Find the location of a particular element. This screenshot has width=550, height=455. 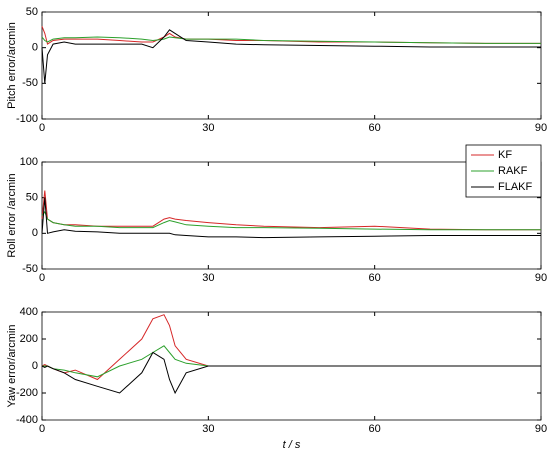

y-tick-label: 100 is located at coordinates (29, 162).